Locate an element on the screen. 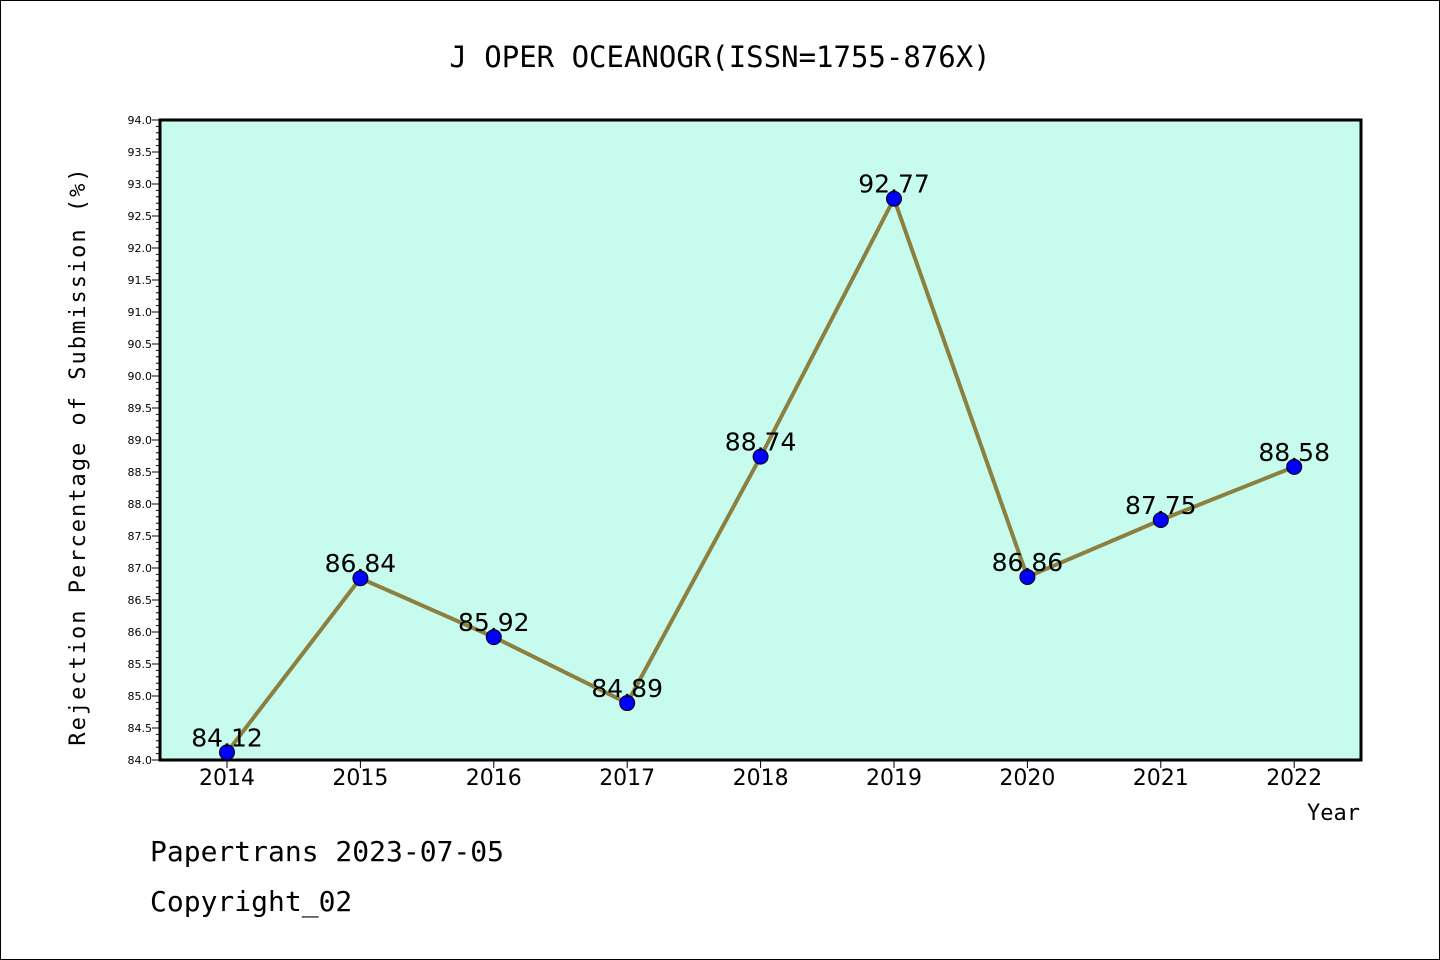 The image size is (1440, 960). data-label: 88.74 is located at coordinates (761, 442).